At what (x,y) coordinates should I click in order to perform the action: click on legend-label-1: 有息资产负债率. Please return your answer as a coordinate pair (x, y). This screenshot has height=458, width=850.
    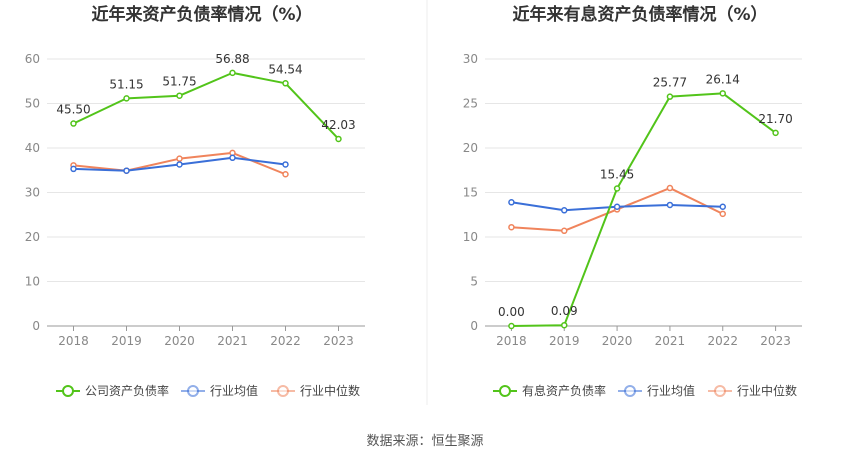
    Looking at the image, I should click on (564, 390).